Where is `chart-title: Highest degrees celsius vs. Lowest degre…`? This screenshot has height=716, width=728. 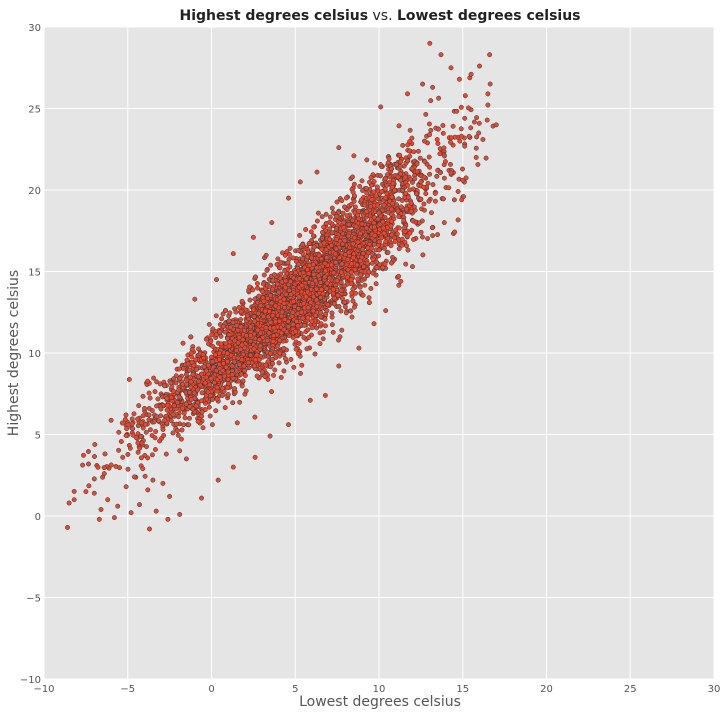
chart-title: Highest degrees celsius vs. Lowest degre… is located at coordinates (379, 16).